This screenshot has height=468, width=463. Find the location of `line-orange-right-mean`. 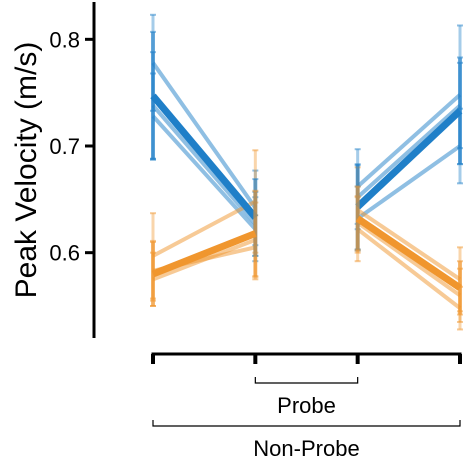

line-orange-right-mean is located at coordinates (408, 253).